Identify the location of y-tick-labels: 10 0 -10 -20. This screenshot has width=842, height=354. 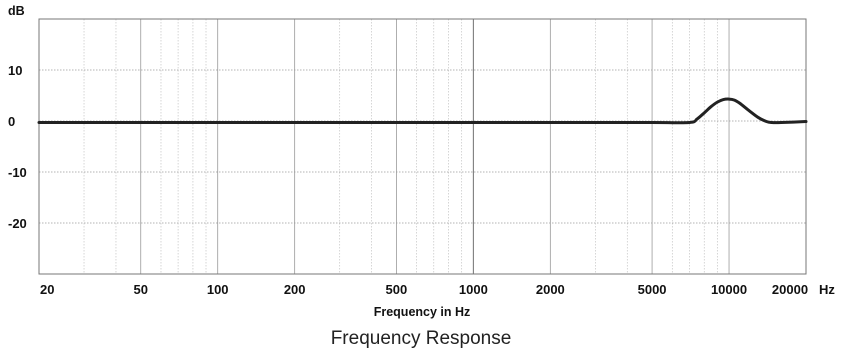
(17, 147).